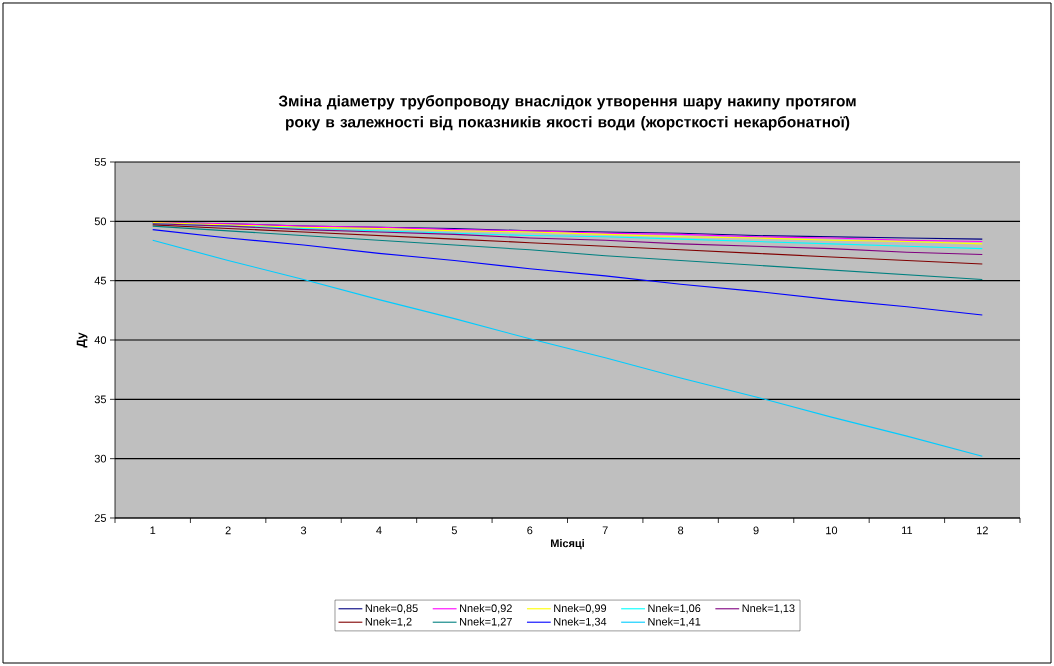  I want to click on x-axis-title: Місяці, so click(567, 544).